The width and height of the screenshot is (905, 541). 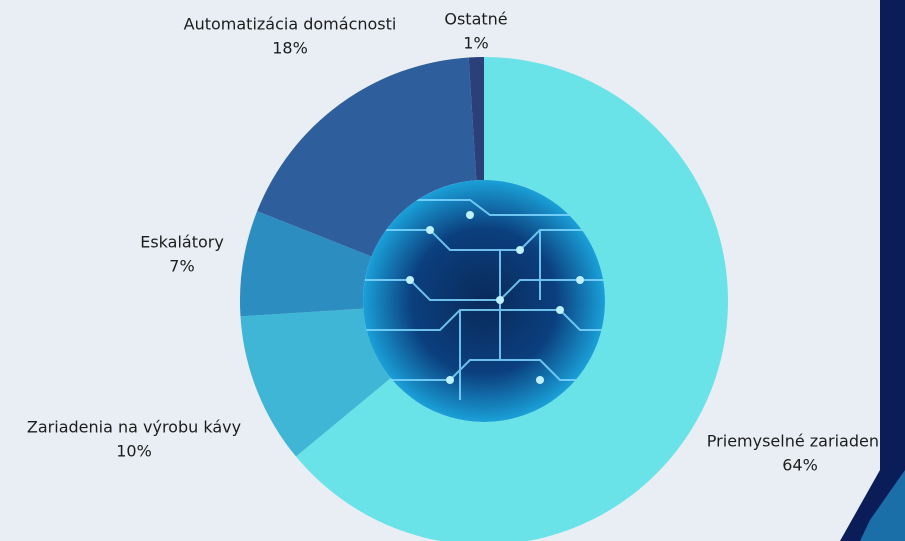 I want to click on slice-label: Automatizácia domácnosti, so click(x=290, y=24).